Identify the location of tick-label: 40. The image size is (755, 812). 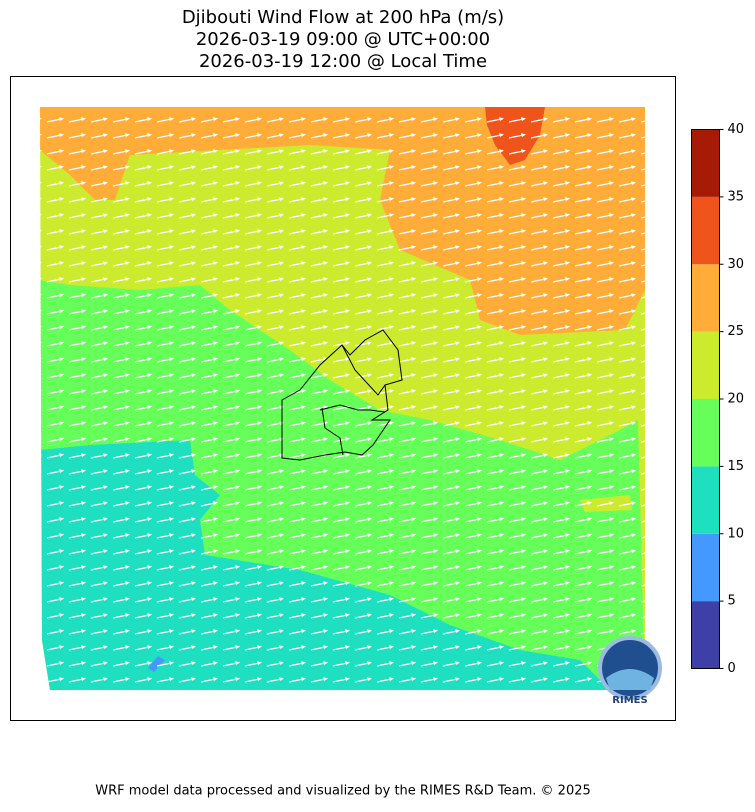
(736, 129).